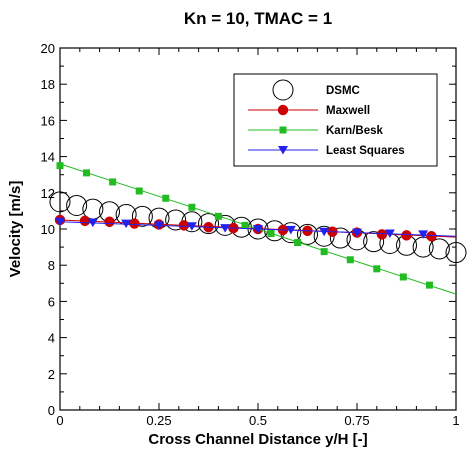 Image resolution: width=471 pixels, height=452 pixels. Describe the element at coordinates (283, 150) in the screenshot. I see `legend-marker-least-squares` at that location.